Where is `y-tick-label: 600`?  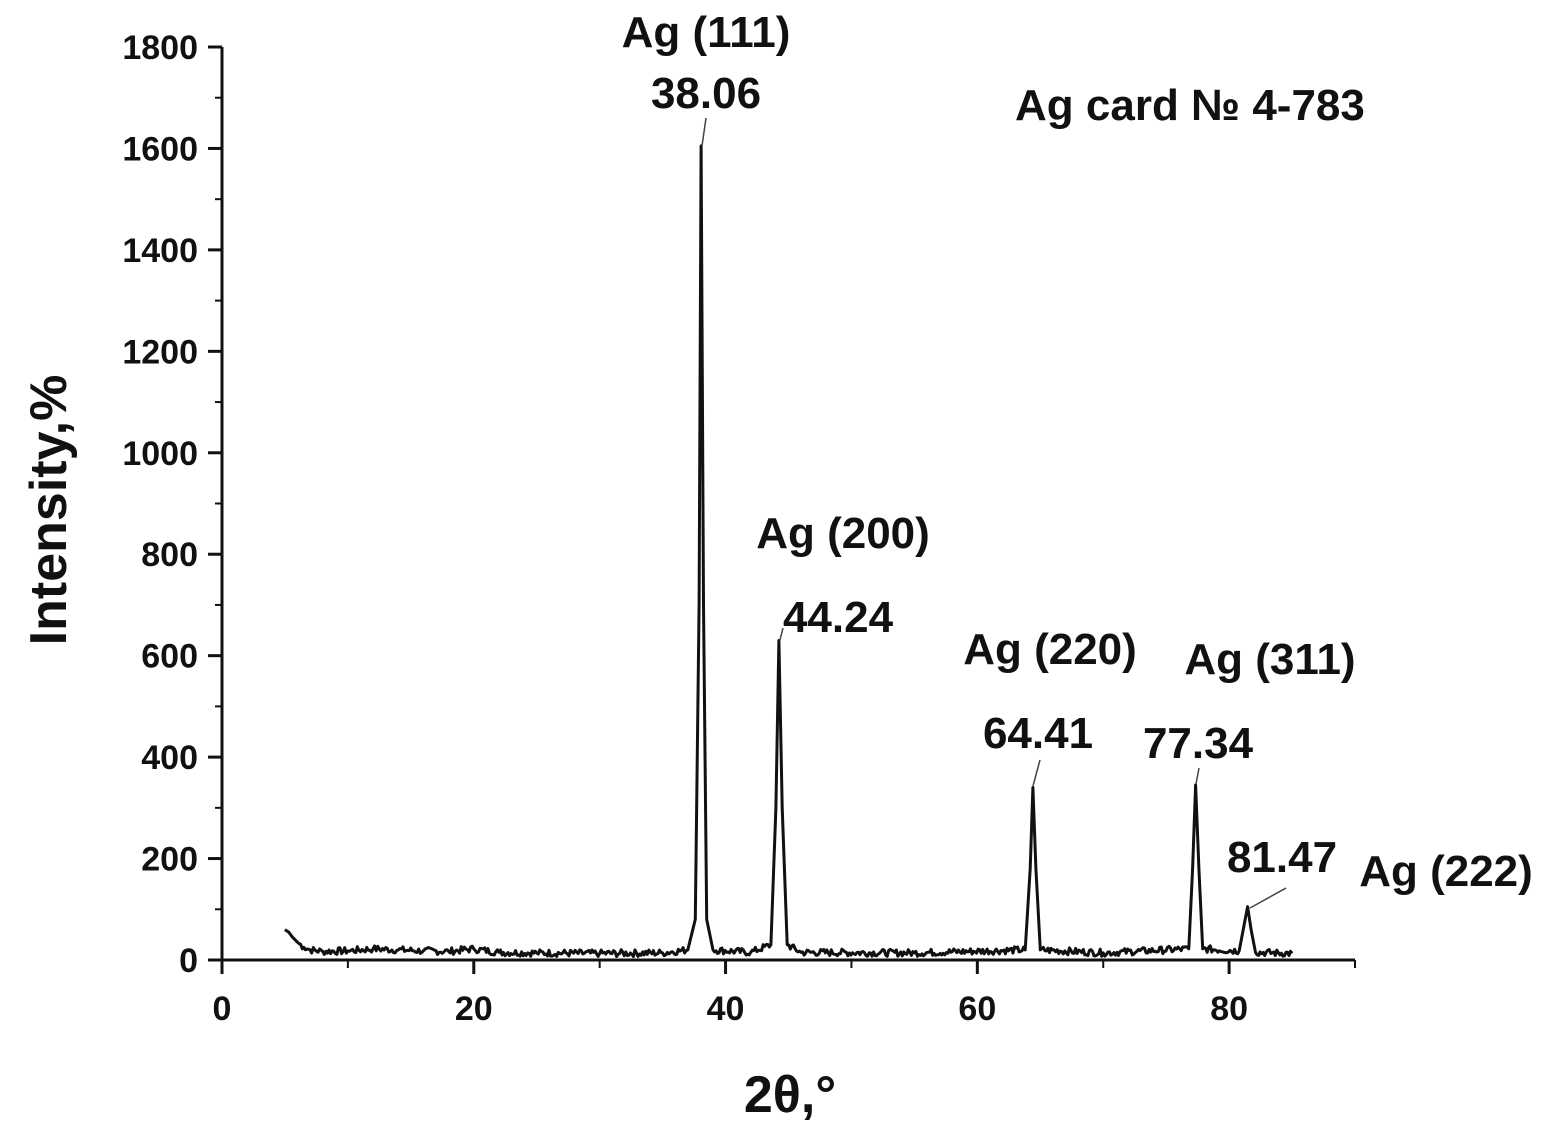 y-tick-label: 600 is located at coordinates (169, 657).